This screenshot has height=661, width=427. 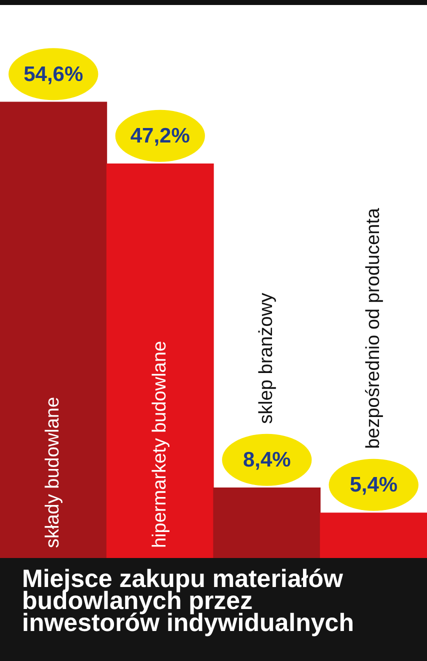 What do you see at coordinates (374, 485) in the screenshot?
I see `data-label: 5,4%` at bounding box center [374, 485].